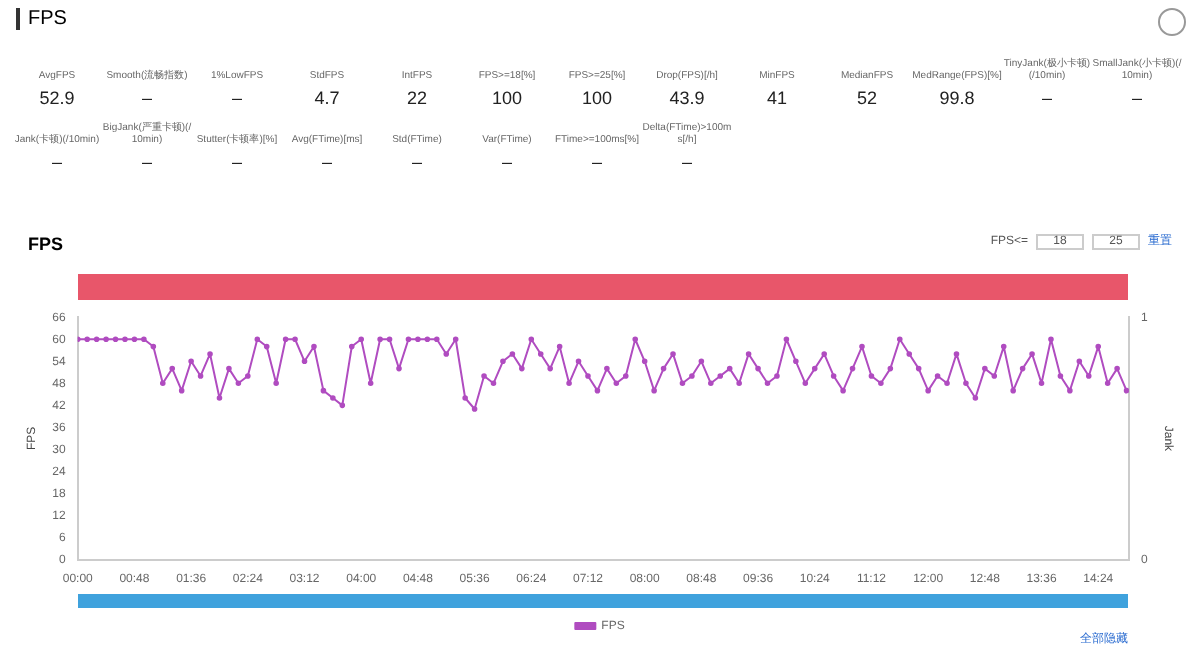 Image resolution: width=1200 pixels, height=652 pixels. What do you see at coordinates (327, 98) in the screenshot?
I see `text: 4.7` at bounding box center [327, 98].